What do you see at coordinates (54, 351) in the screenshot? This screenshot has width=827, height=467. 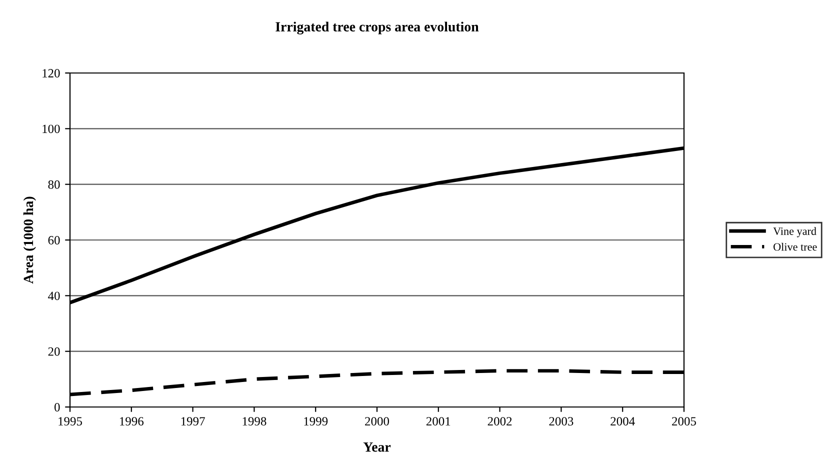 I see `y-tick-label: 20` at bounding box center [54, 351].